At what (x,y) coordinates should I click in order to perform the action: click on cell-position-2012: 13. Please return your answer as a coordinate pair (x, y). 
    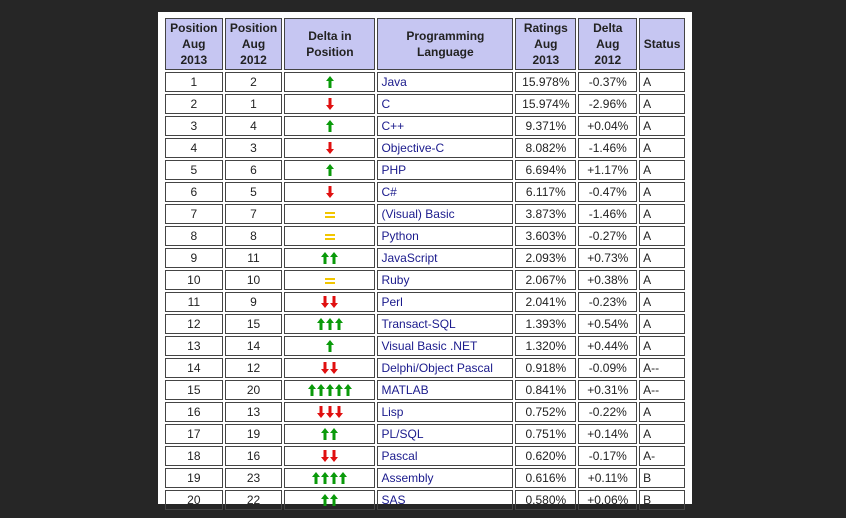
    Looking at the image, I should click on (253, 412).